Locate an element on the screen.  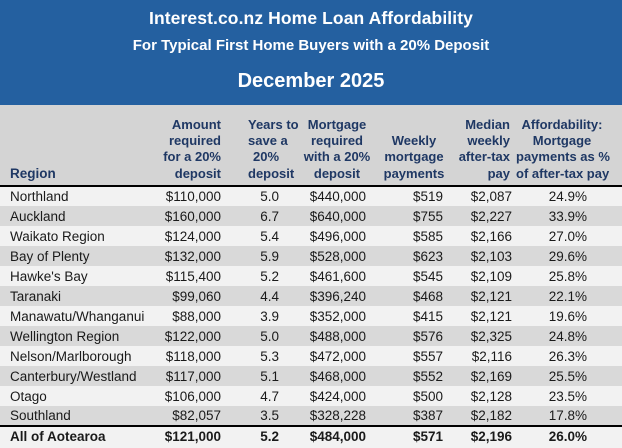
cell-mortgage: $488,000 is located at coordinates (337, 336).